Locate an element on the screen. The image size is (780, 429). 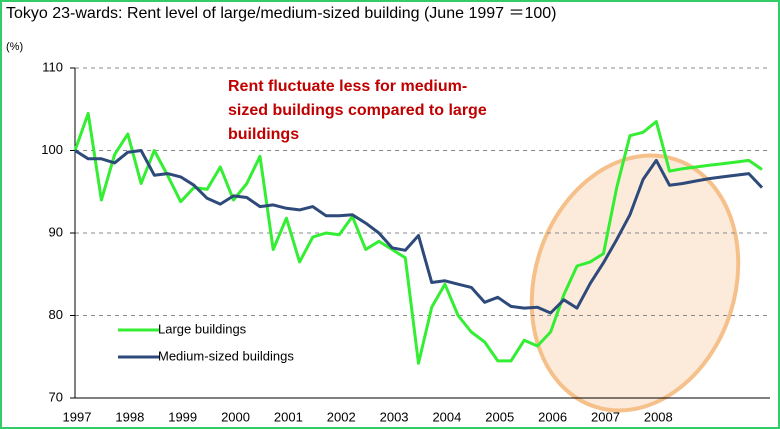
x-tick-label: 2000 is located at coordinates (235, 416).